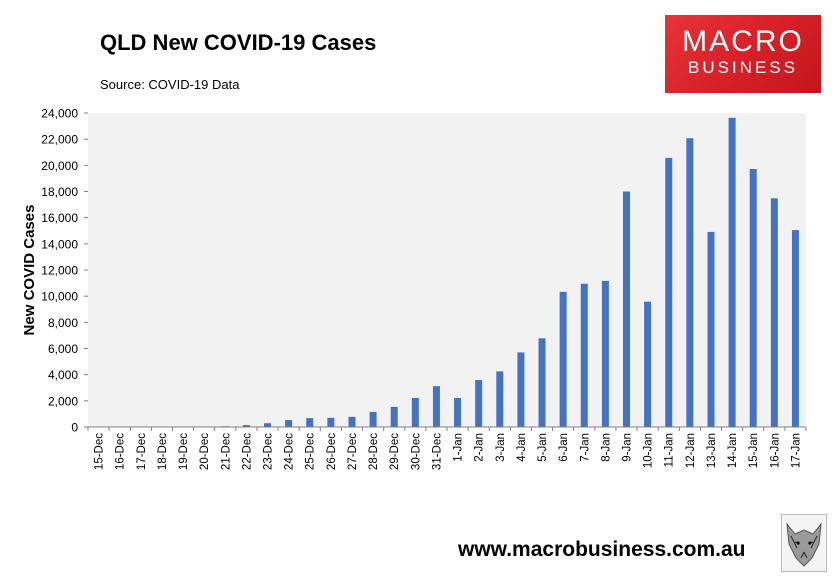  Describe the element at coordinates (238, 42) in the screenshot. I see `chart-title: QLD New COVID-19 Cases` at that location.